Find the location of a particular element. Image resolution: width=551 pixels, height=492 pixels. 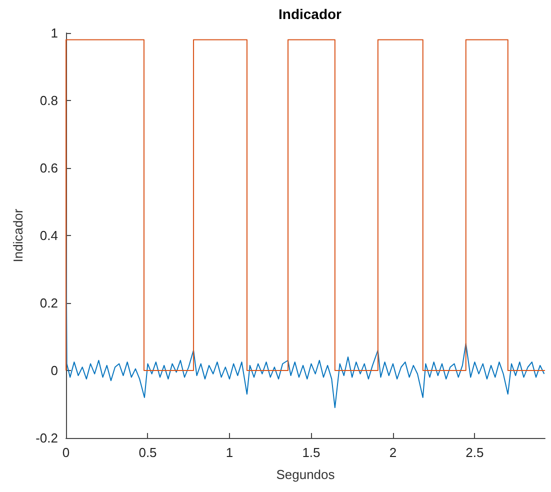

y-tick-label: 0.8 is located at coordinates (49, 100).